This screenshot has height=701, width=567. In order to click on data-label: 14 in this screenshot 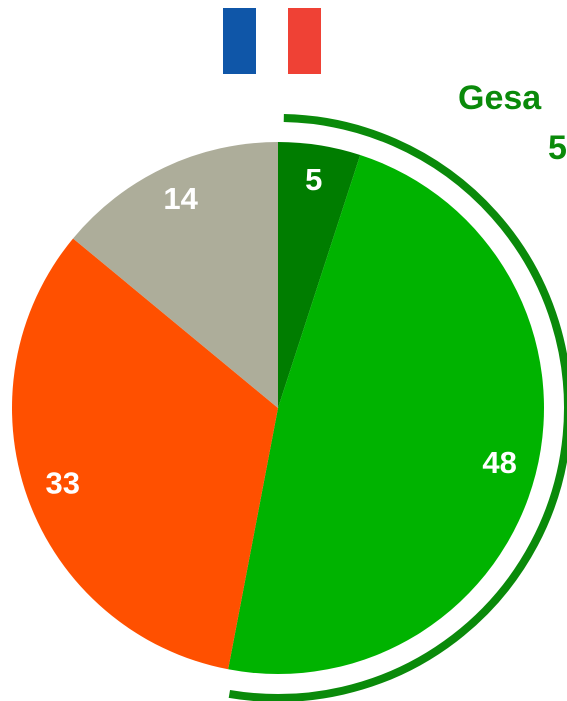, I will do `click(180, 198)`.